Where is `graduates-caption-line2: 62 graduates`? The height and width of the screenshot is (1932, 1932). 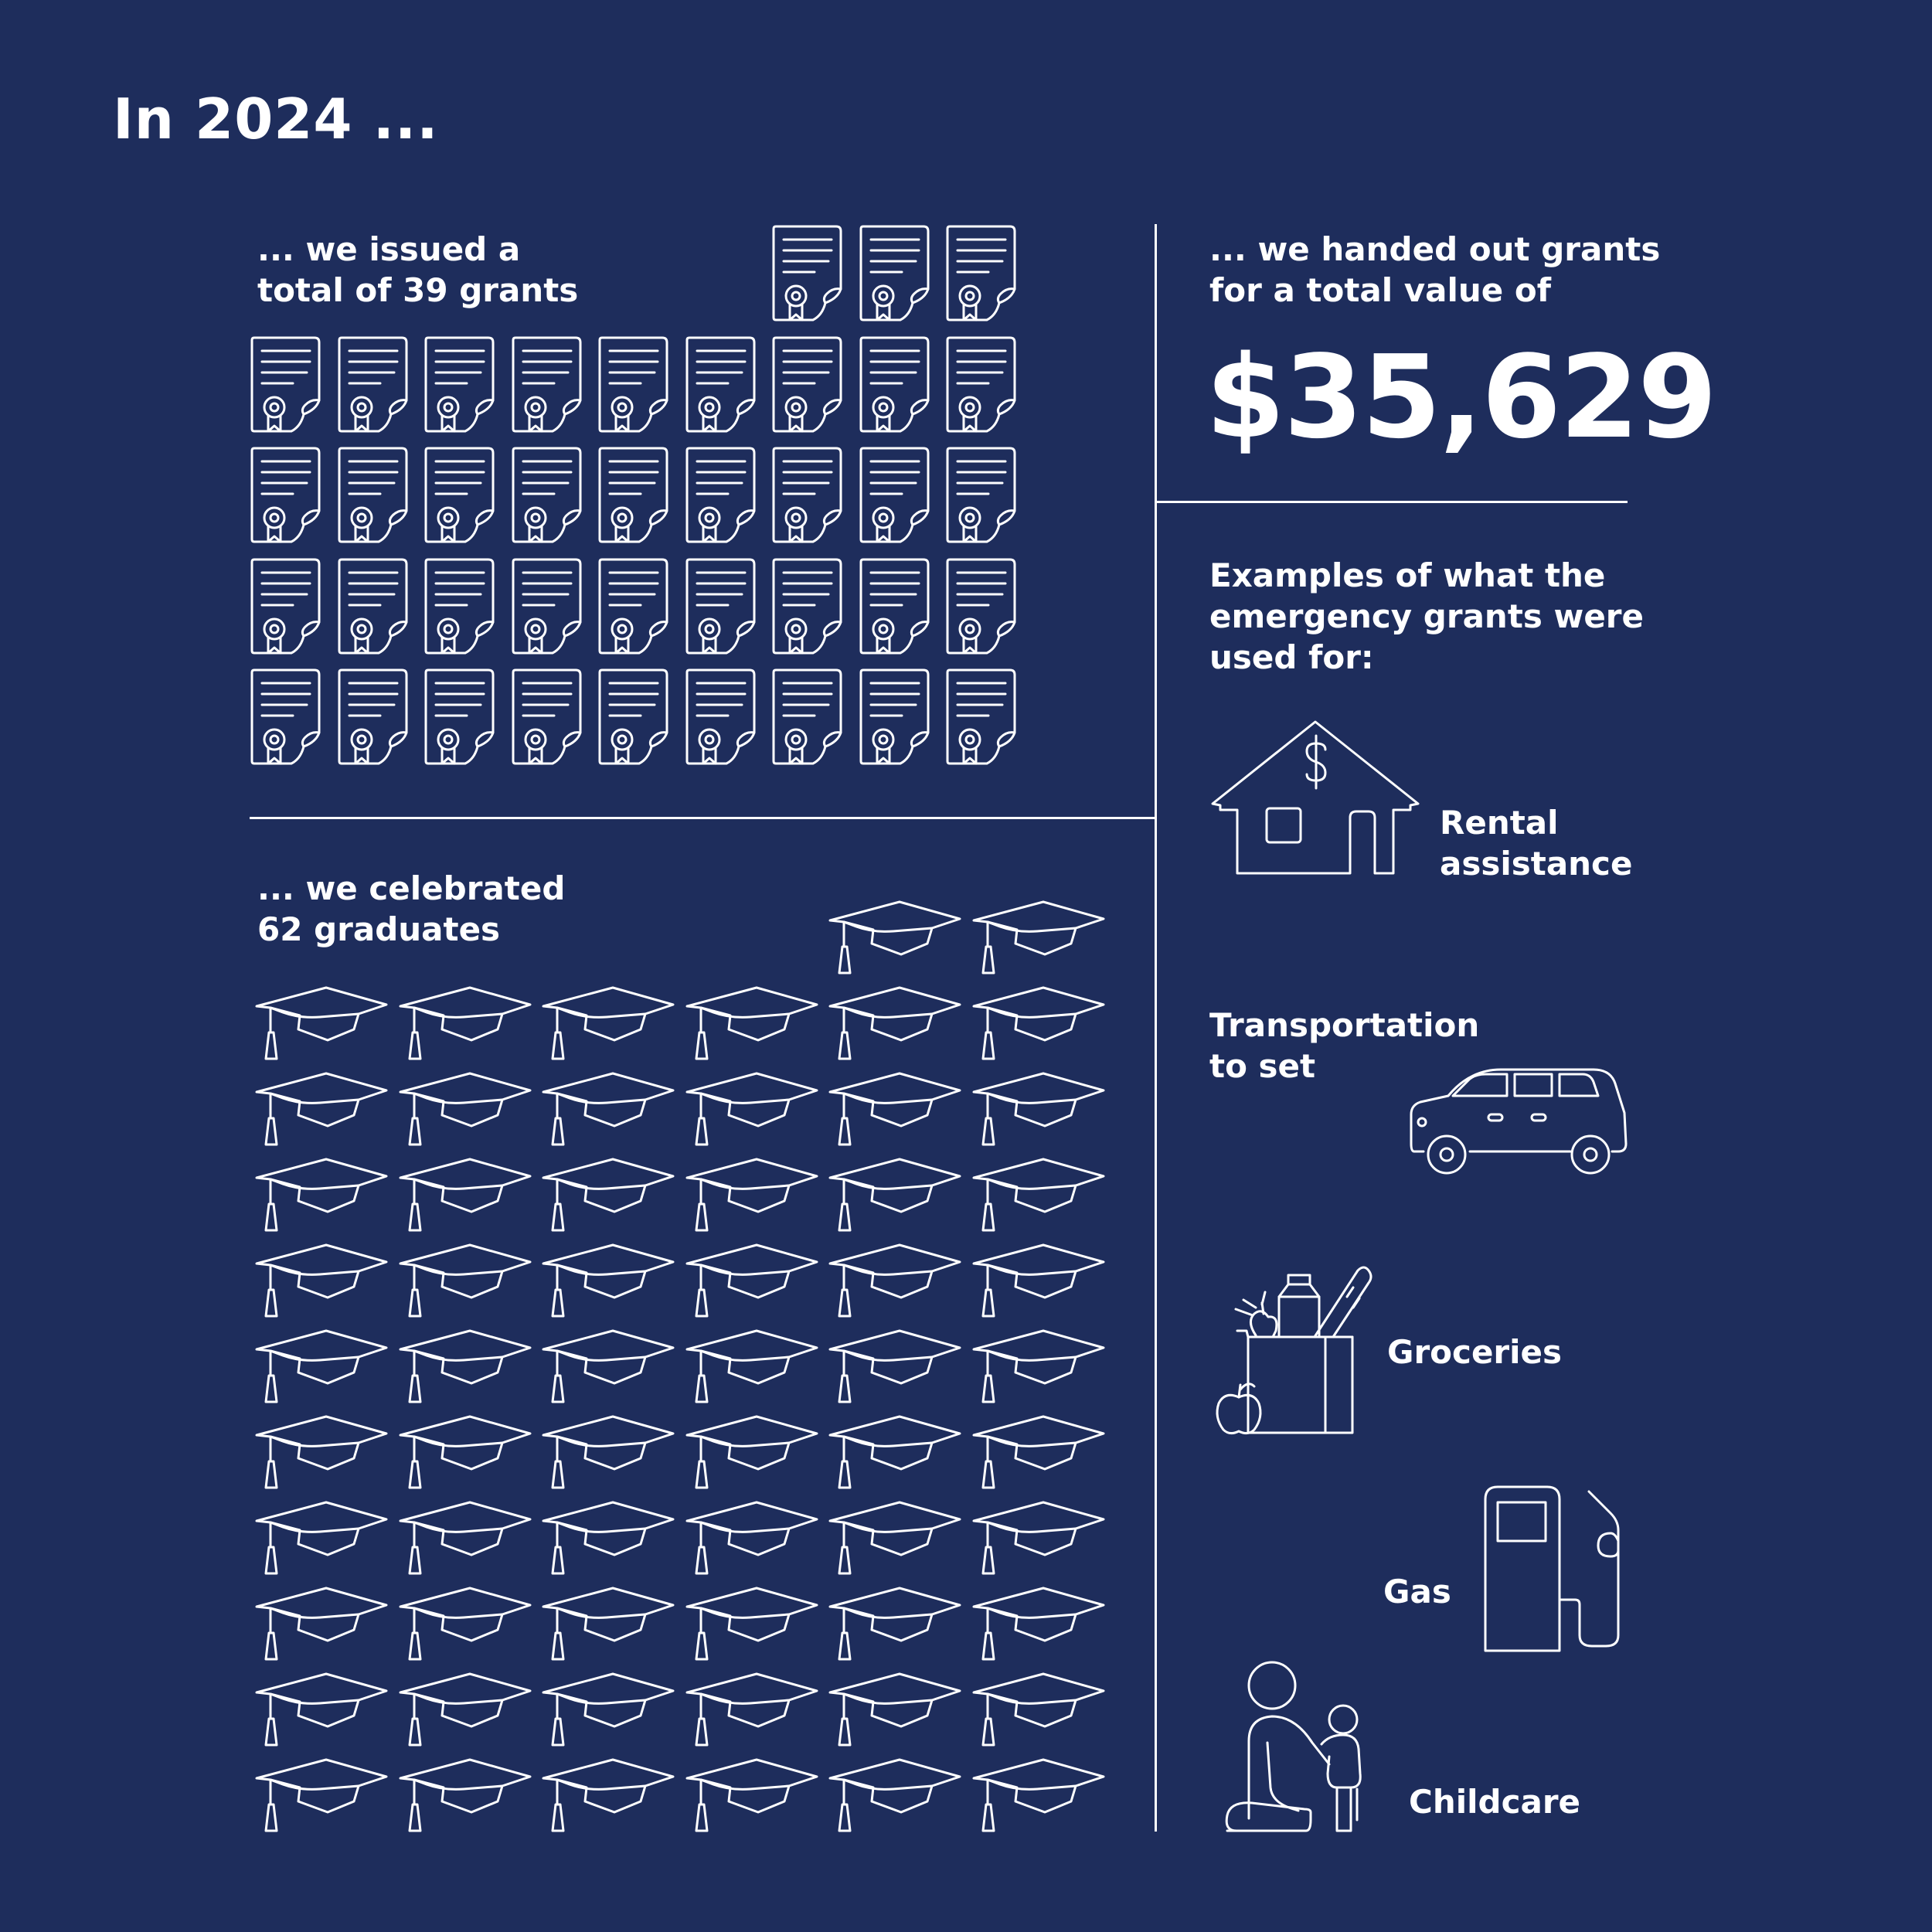
graduates-caption-line2: 62 graduates is located at coordinates (379, 929).